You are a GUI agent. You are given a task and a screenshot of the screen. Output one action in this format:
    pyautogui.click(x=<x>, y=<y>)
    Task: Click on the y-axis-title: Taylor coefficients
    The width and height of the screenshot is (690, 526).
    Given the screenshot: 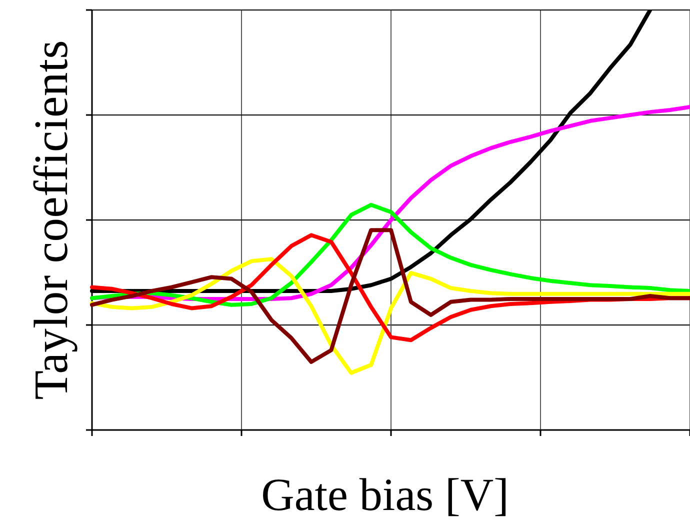 What is the action you would take?
    pyautogui.click(x=51, y=220)
    